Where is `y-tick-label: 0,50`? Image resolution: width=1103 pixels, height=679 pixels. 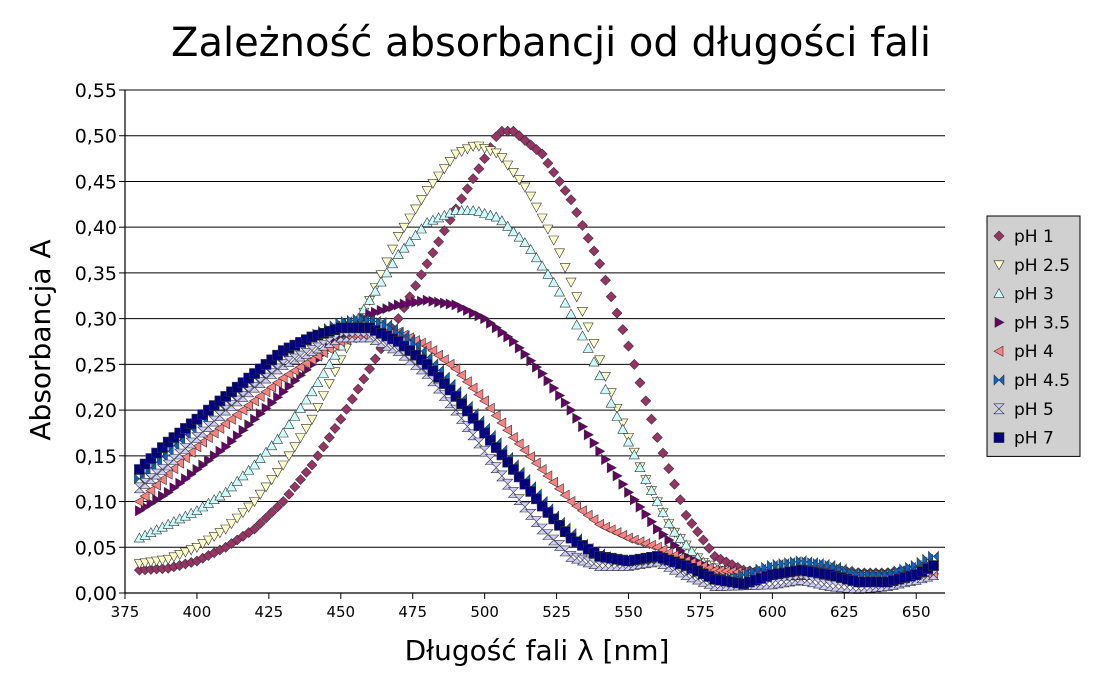 y-tick-label: 0,50 is located at coordinates (96, 137).